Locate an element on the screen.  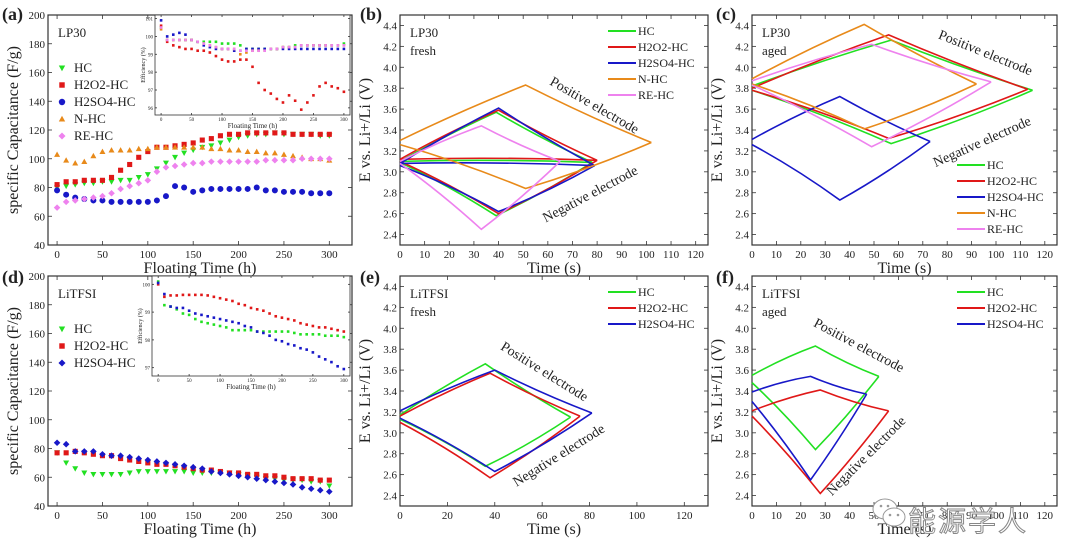
y-tick-label: 100 is located at coordinates (37, 421).